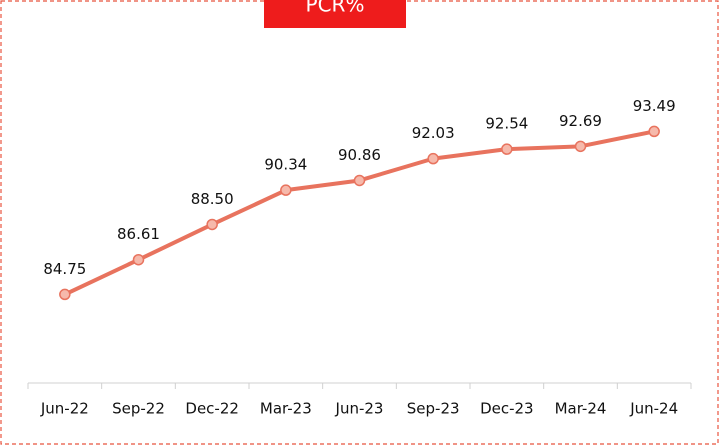 This screenshot has width=719, height=445. What do you see at coordinates (212, 199) in the screenshot?
I see `data-label: 88.50` at bounding box center [212, 199].